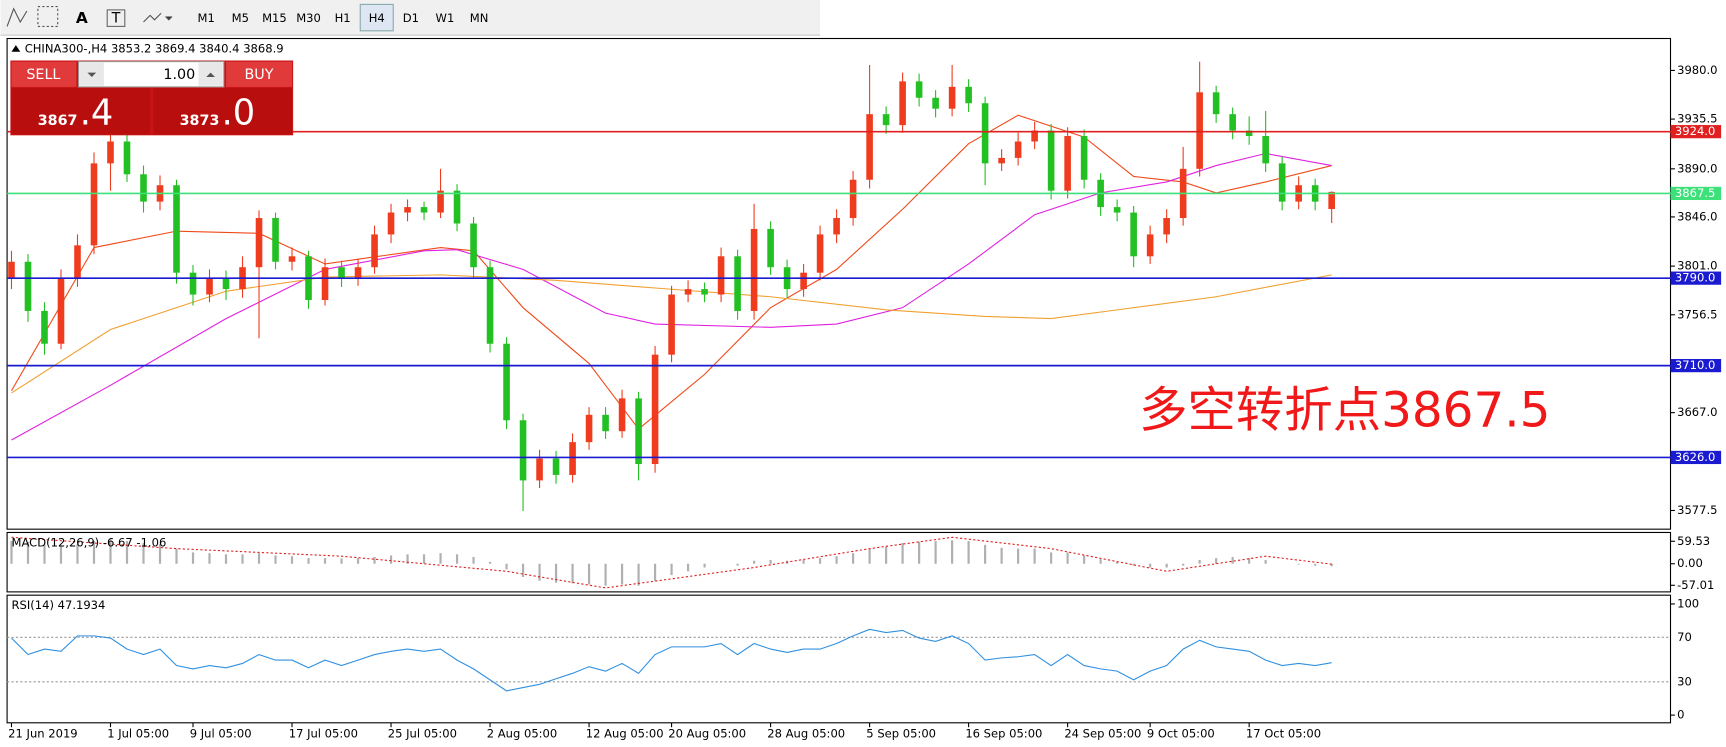  I want to click on rsi-value: 47.1934, so click(82, 605).